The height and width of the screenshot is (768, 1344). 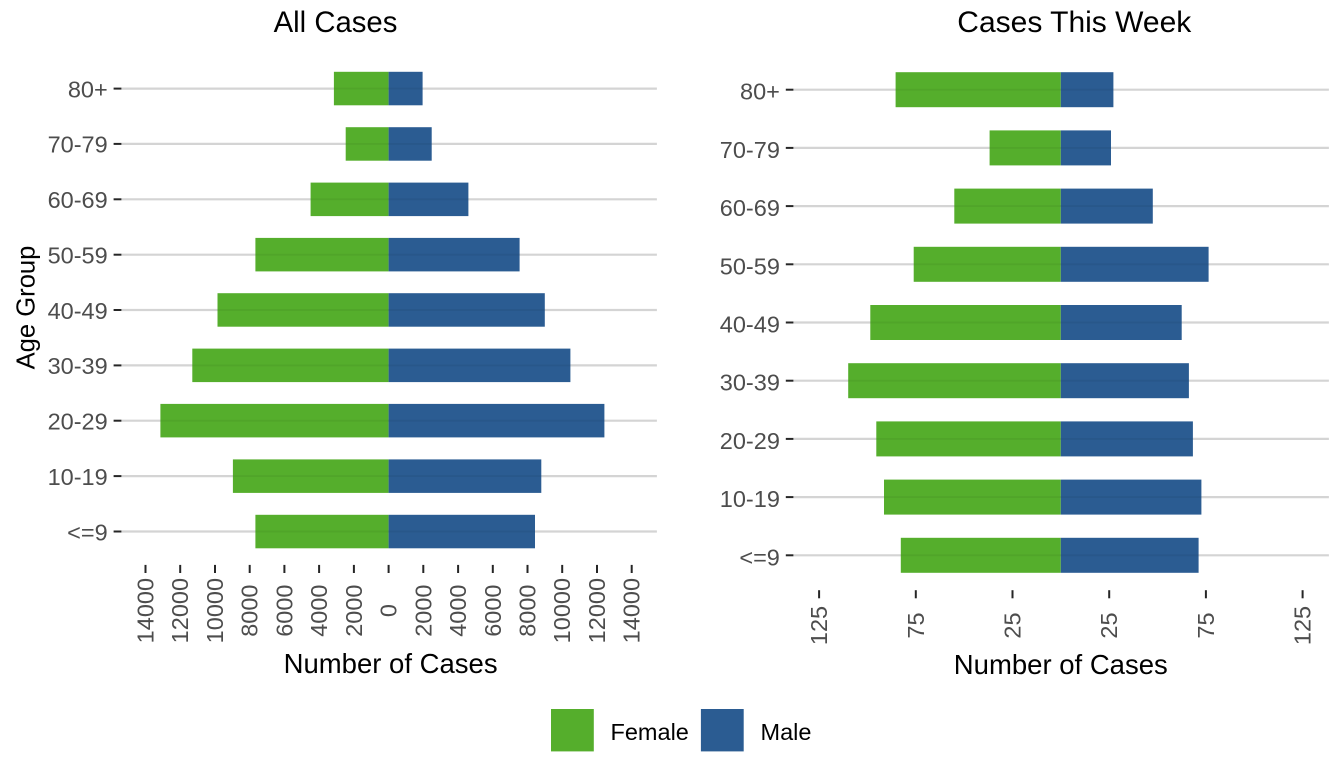 I want to click on svg-text: Female, so click(x=650, y=732).